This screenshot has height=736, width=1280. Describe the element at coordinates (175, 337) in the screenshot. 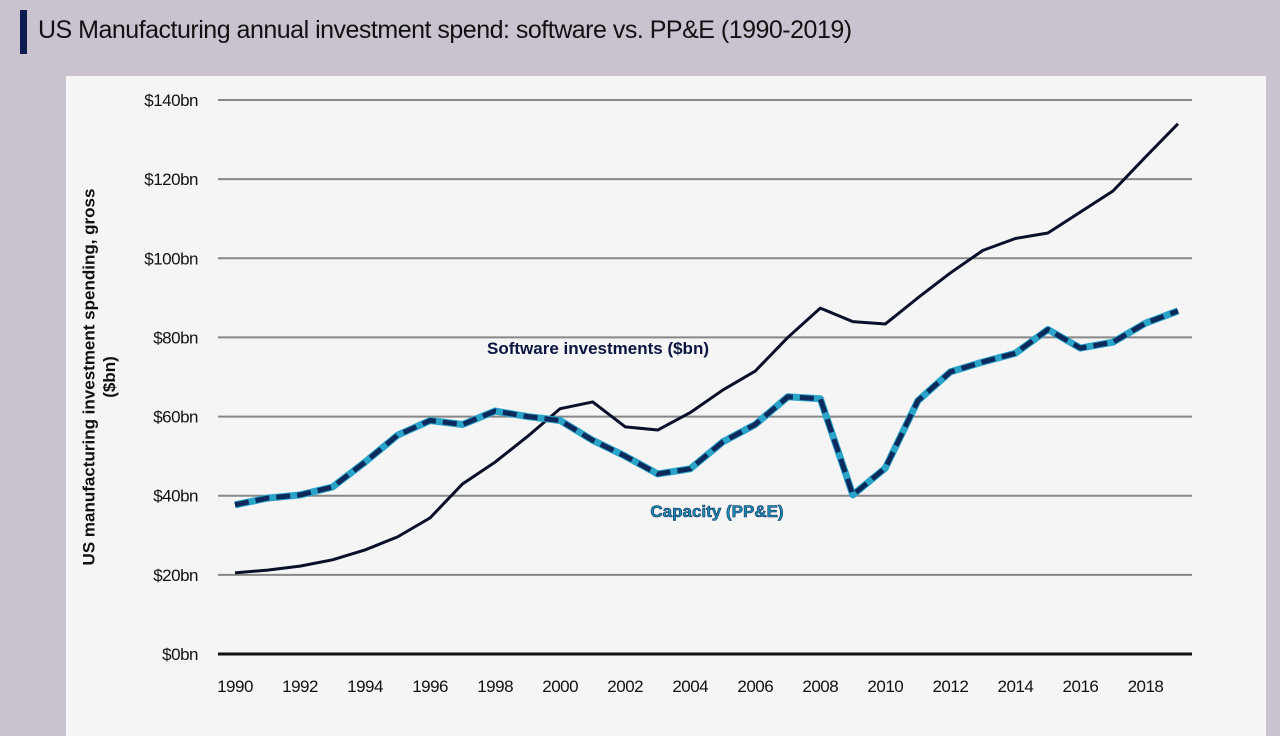

I see `y-tick-label: $80bn` at that location.